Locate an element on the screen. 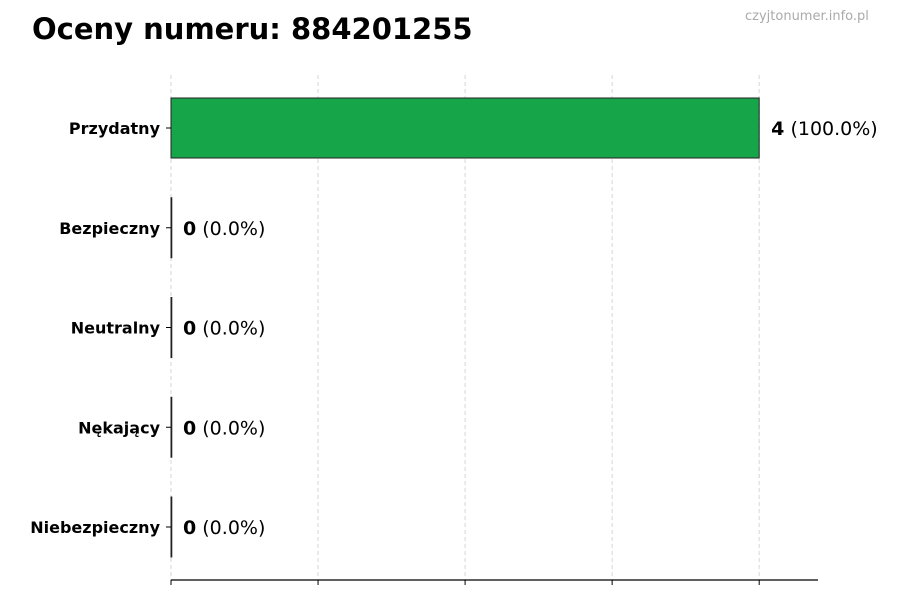  y-tick-label: Przydatny is located at coordinates (115, 128).